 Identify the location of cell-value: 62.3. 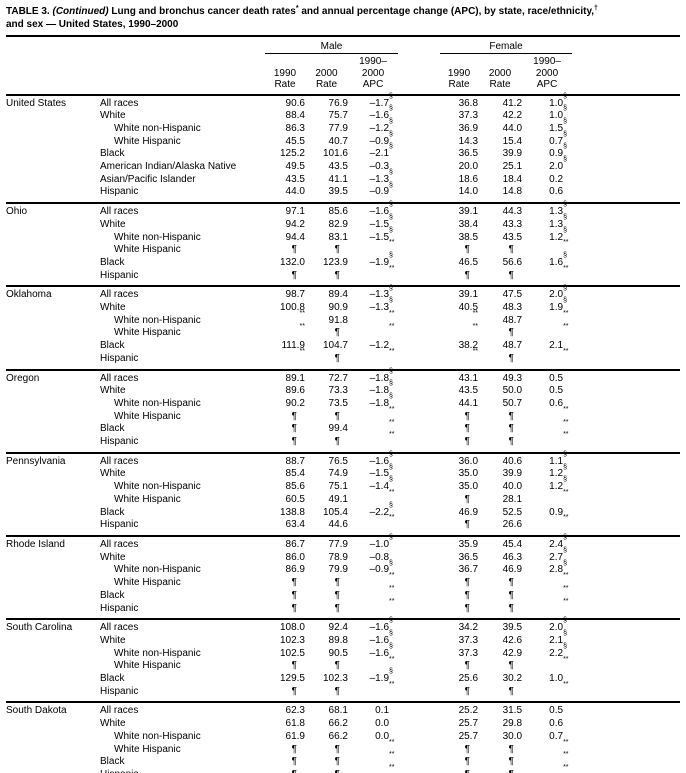
(285, 710).